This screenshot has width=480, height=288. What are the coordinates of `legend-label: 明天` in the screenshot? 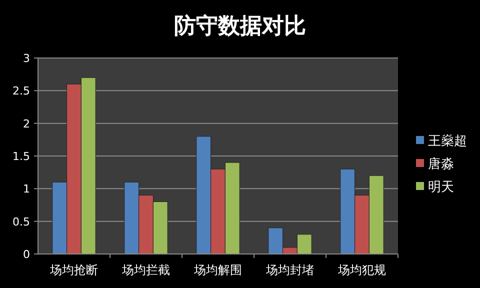 It's located at (441, 187).